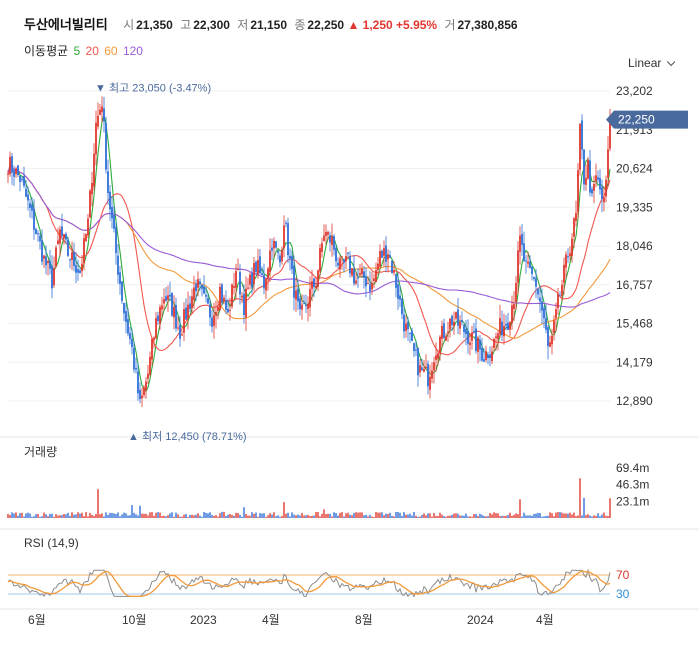 The width and height of the screenshot is (699, 652). What do you see at coordinates (632, 485) in the screenshot?
I see `volume-tick-label: 46.3m` at bounding box center [632, 485].